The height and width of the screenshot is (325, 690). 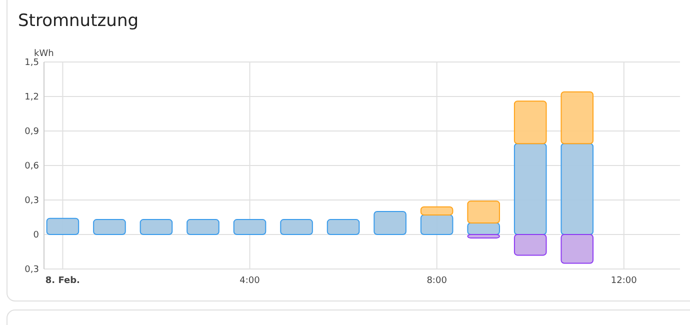 I want to click on y-tick-label: 1,5, so click(x=31, y=63).